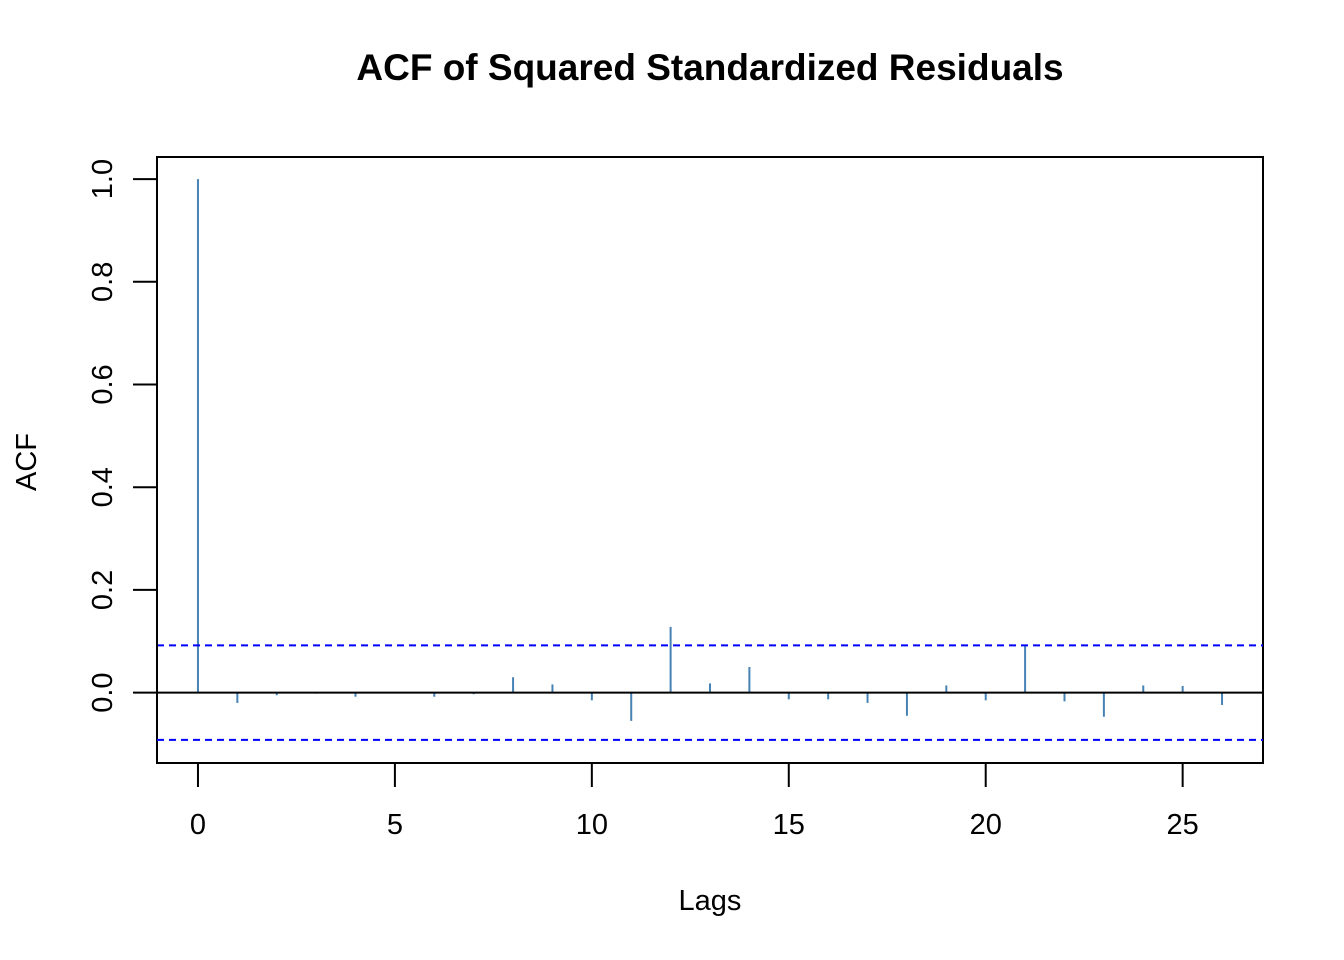 This screenshot has height=960, width=1344. What do you see at coordinates (103, 590) in the screenshot?
I see `y-tick-label: 0.2` at bounding box center [103, 590].